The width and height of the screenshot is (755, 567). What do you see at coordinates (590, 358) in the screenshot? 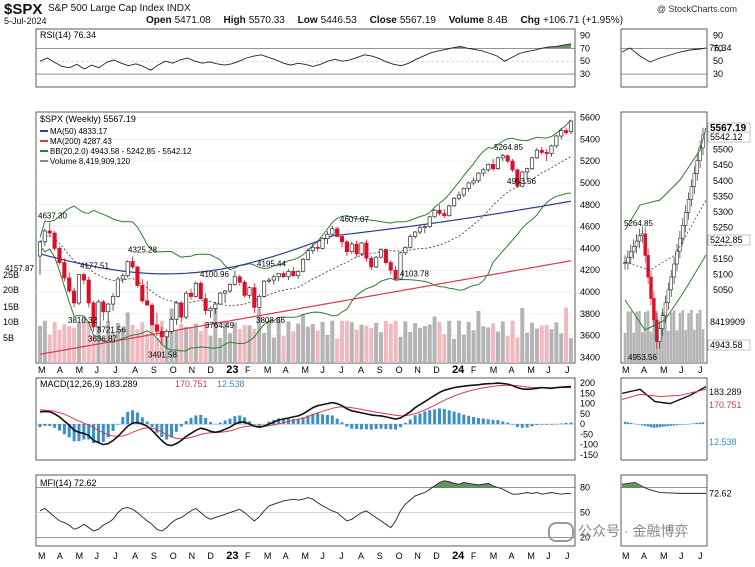
I see `price-y-tick: 3400` at bounding box center [590, 358].